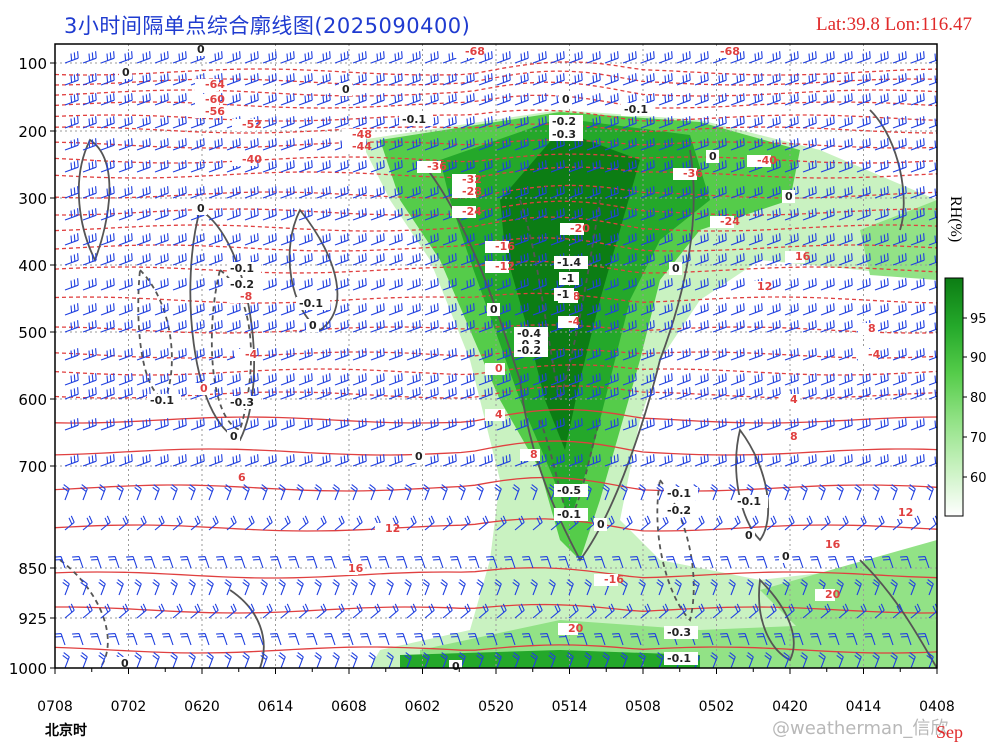 This screenshot has width=1000, height=750. What do you see at coordinates (349, 707) in the screenshot?
I see `x-tick-label: 0608` at bounding box center [349, 707].